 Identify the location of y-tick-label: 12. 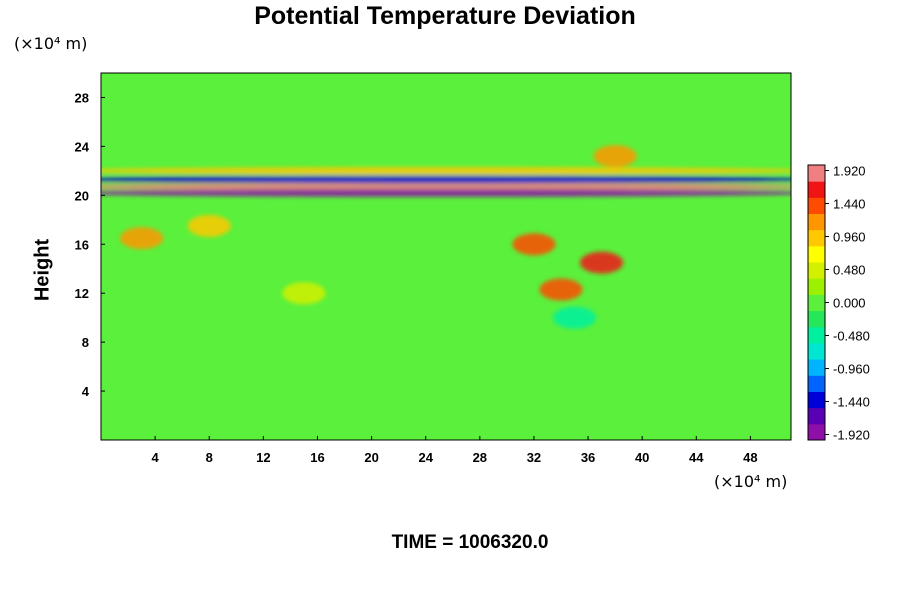
(82, 293).